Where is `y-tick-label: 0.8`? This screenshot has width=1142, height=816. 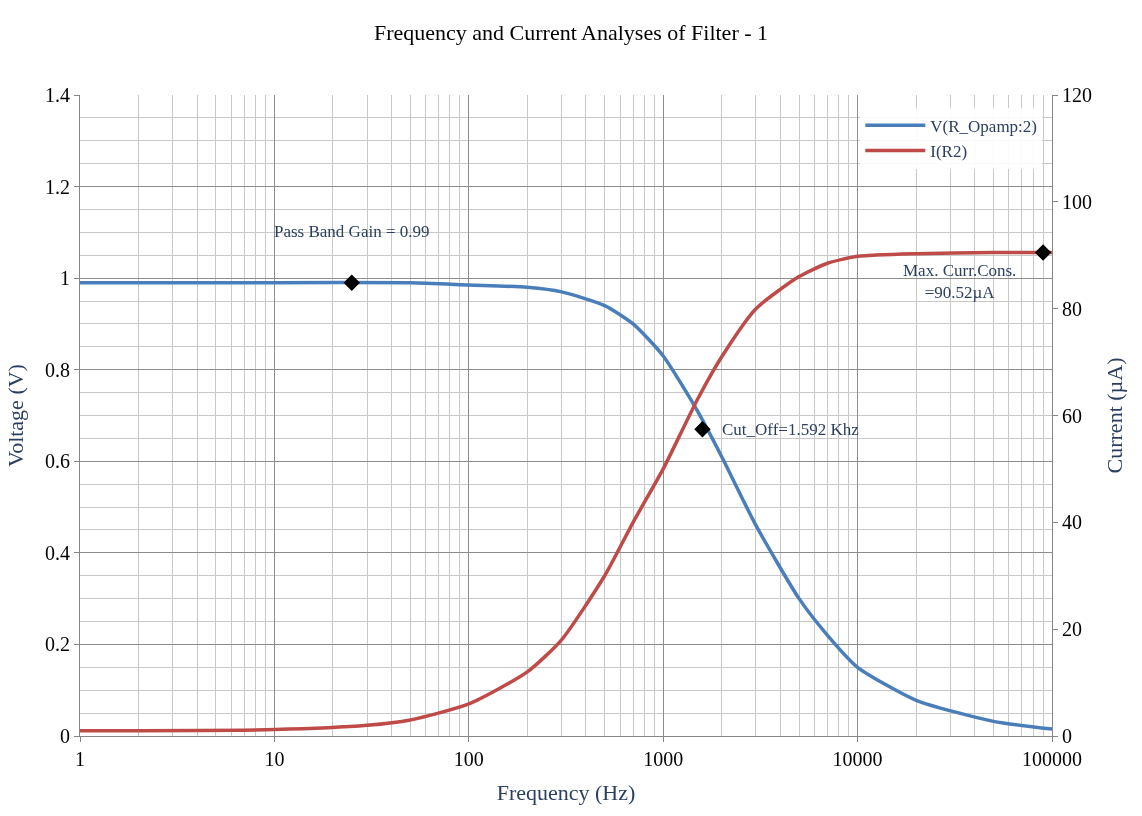
y-tick-label: 0.8 is located at coordinates (57, 369).